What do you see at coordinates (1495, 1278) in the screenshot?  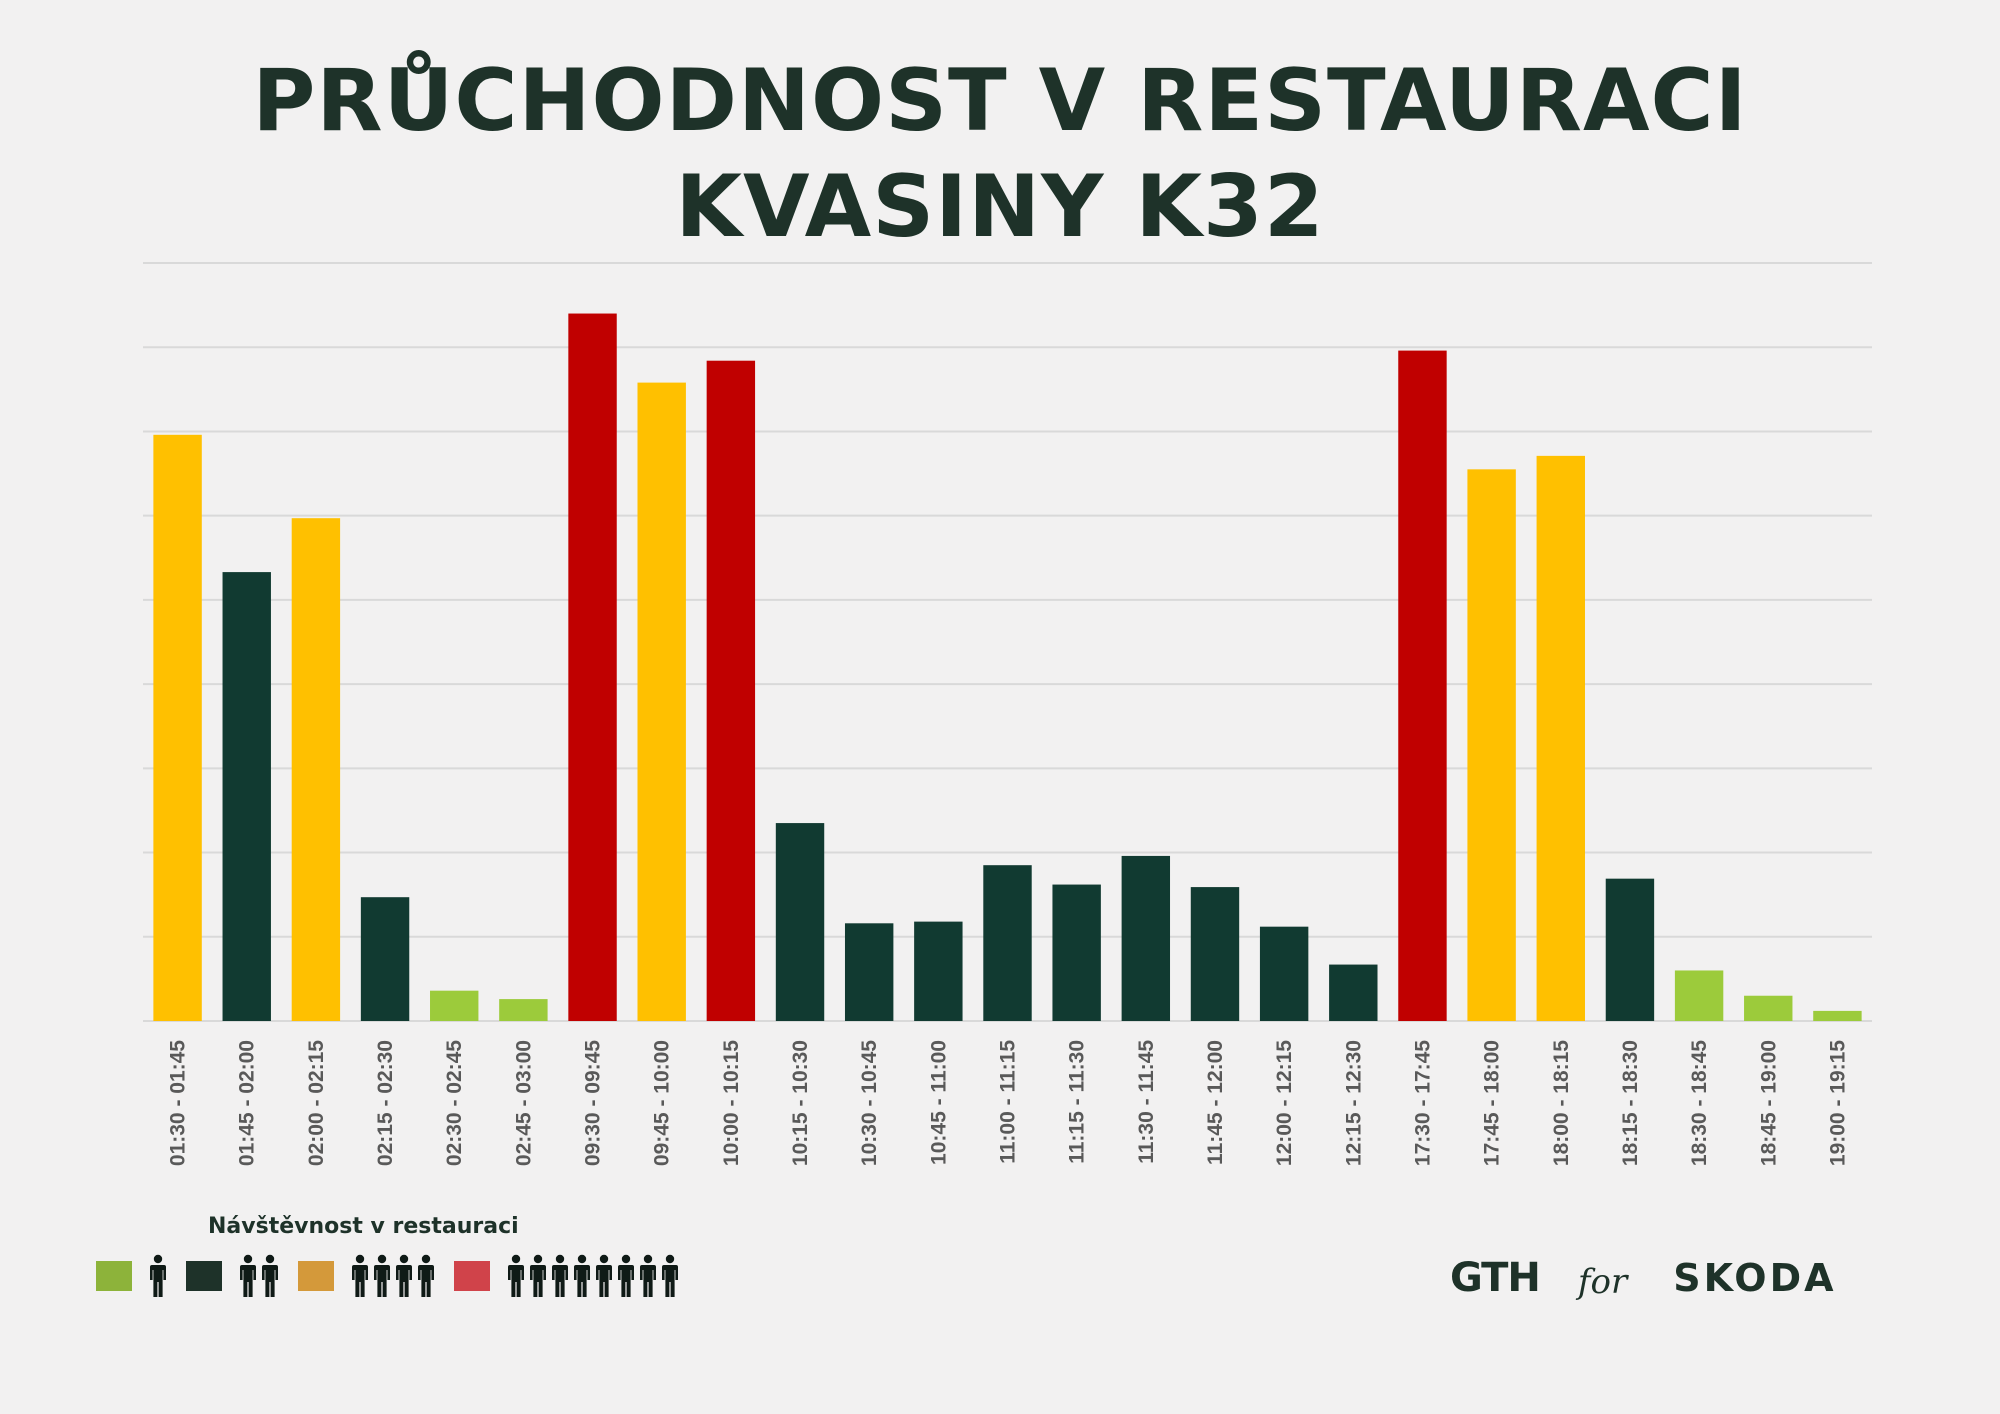 I see `gth-logo: GTH` at bounding box center [1495, 1278].